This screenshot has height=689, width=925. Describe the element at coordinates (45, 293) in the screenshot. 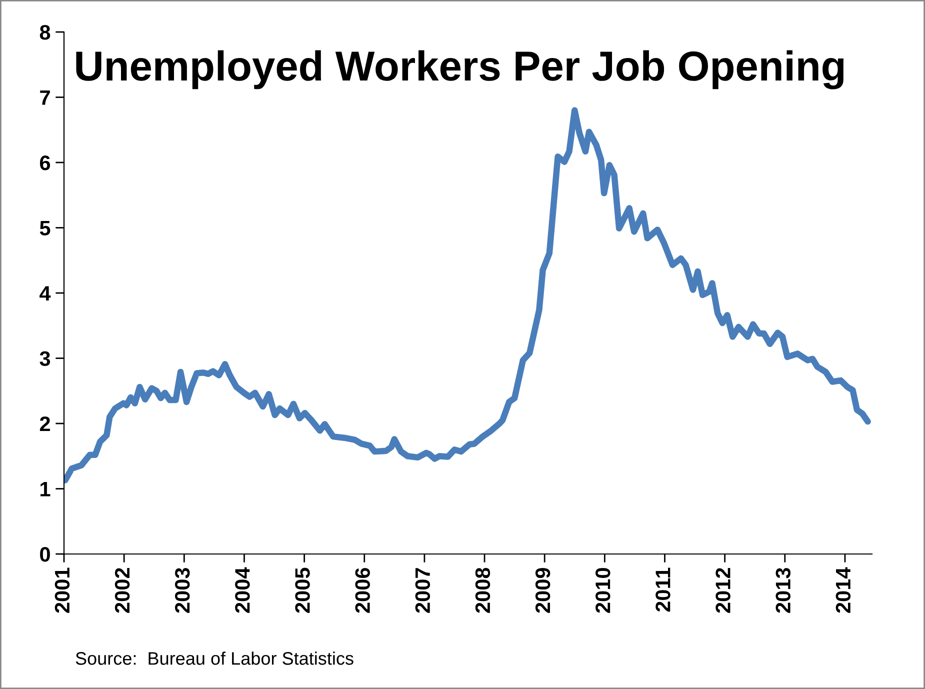

I see `y-tick-label: 4` at that location.